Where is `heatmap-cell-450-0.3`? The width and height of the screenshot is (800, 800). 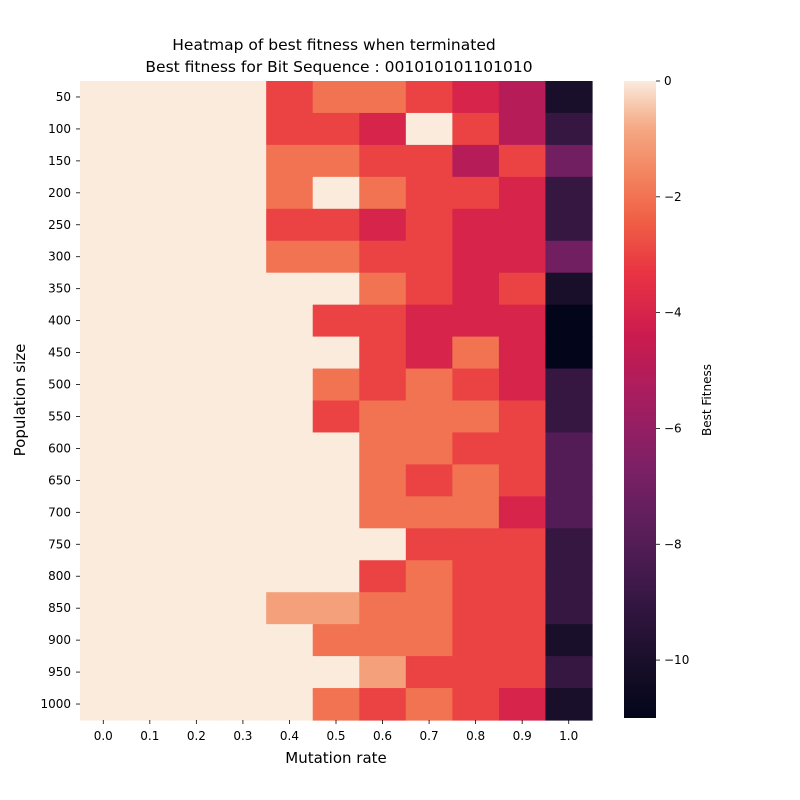 heatmap-cell-450-0.3 is located at coordinates (243, 353).